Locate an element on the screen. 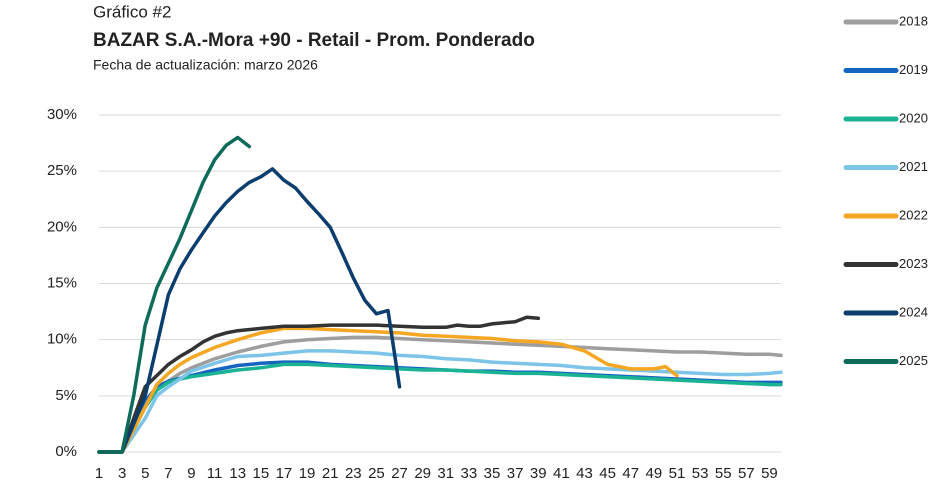 This screenshot has height=486, width=936. x-tick-label: 13 is located at coordinates (237, 473).